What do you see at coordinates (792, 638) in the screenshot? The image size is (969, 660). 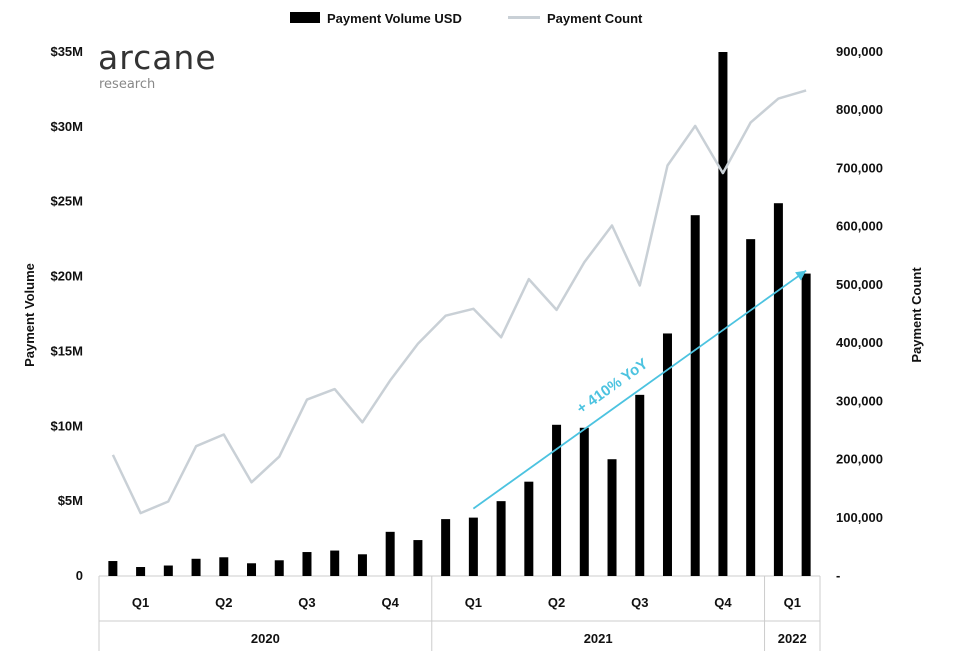 I see `x-year-label: 2022` at bounding box center [792, 638].